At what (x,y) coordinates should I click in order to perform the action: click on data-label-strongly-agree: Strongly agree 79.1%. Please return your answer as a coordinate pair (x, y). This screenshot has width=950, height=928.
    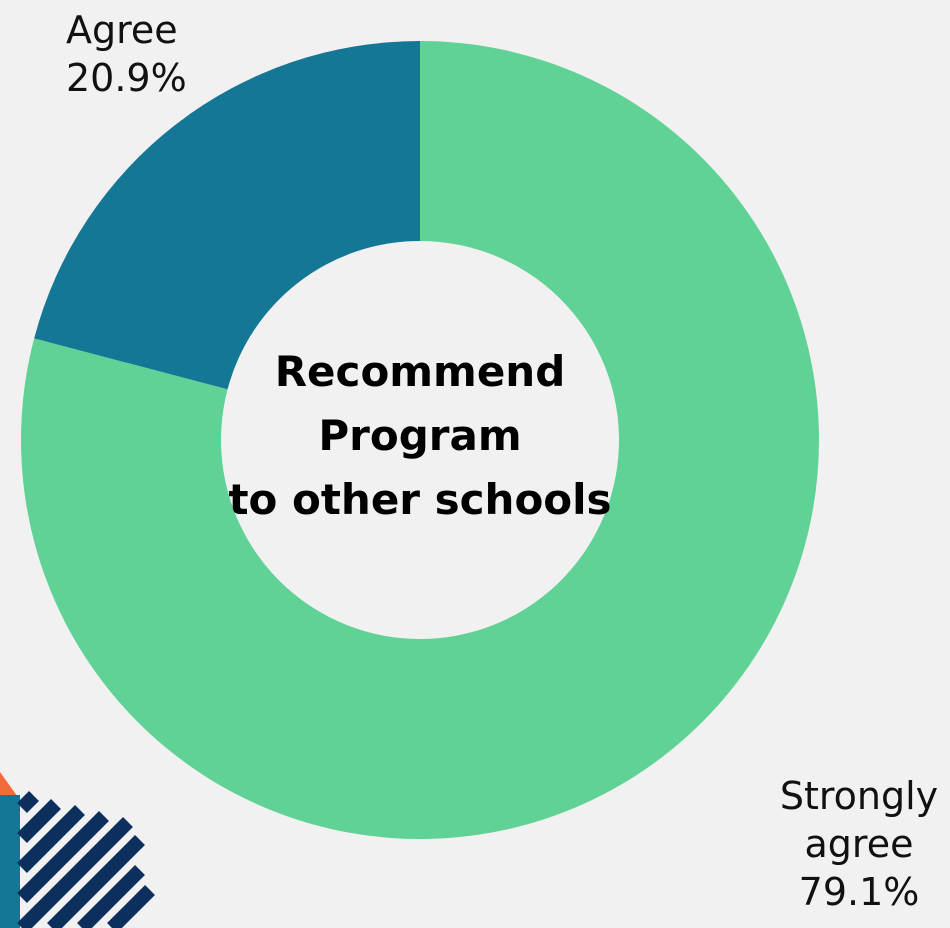
    Looking at the image, I should click on (859, 844).